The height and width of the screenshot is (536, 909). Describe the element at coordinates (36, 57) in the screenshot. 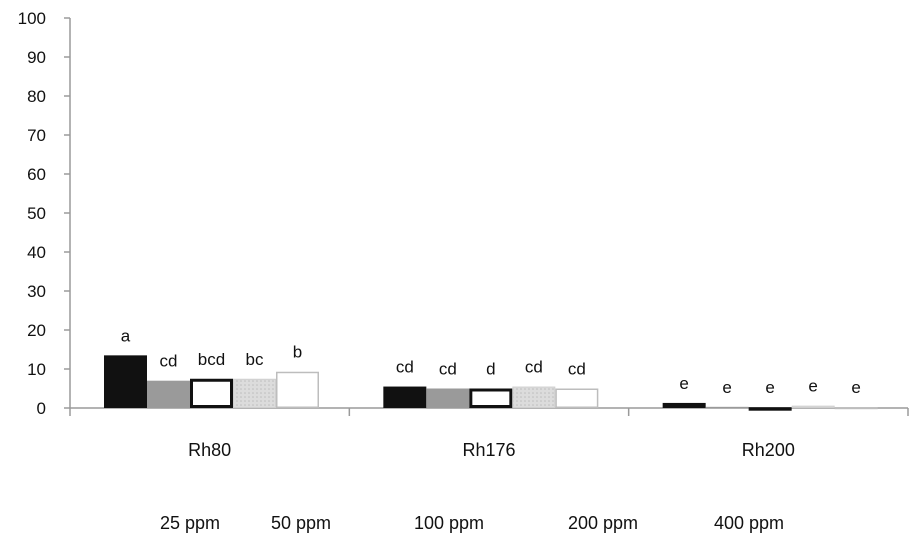

I see `y-tick-label: 90` at that location.